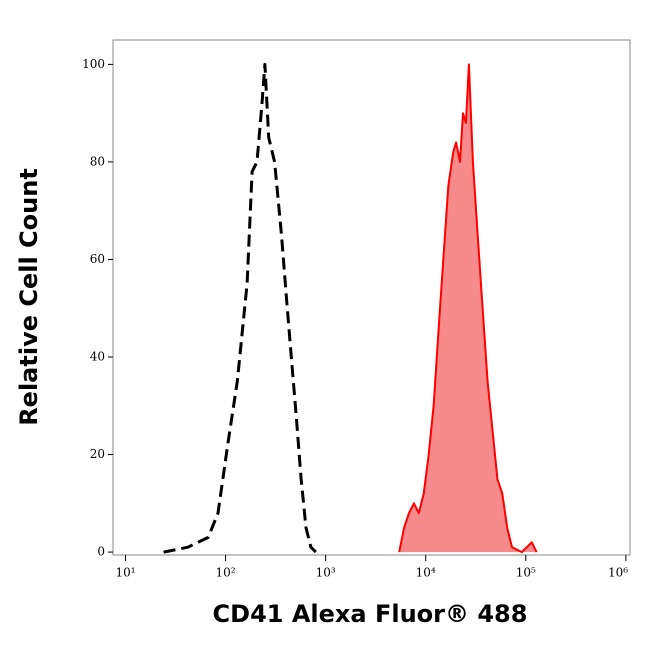  Describe the element at coordinates (526, 573) in the screenshot. I see `x-tick-label: 10⁵` at that location.